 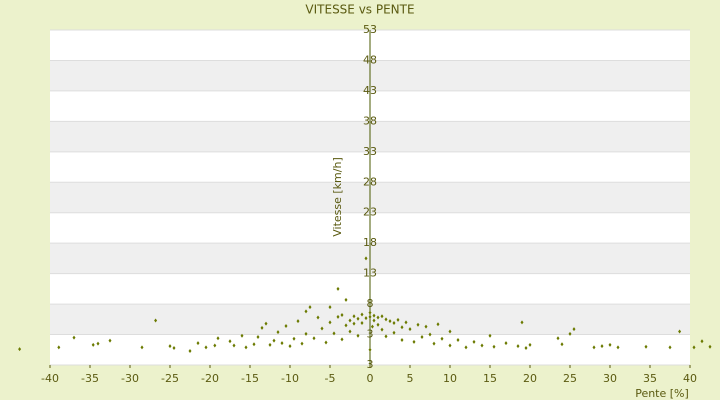 I want to click on x-tick-label: 35, so click(x=650, y=378).